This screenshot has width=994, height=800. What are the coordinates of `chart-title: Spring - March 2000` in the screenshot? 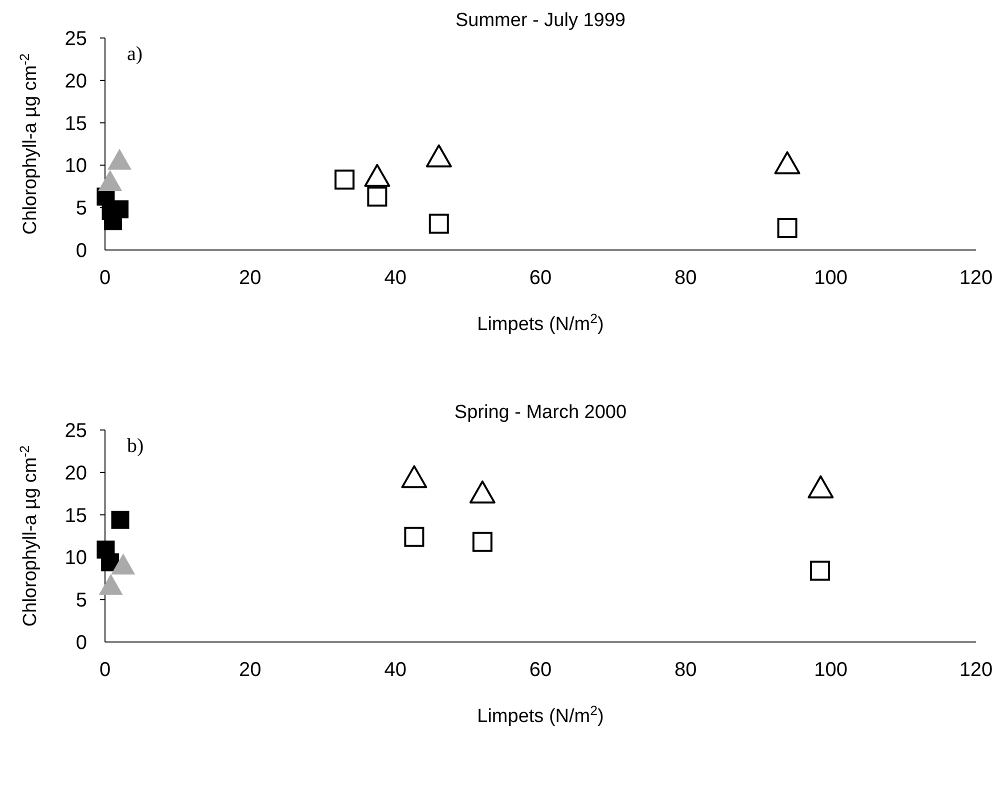 It's located at (540, 412).